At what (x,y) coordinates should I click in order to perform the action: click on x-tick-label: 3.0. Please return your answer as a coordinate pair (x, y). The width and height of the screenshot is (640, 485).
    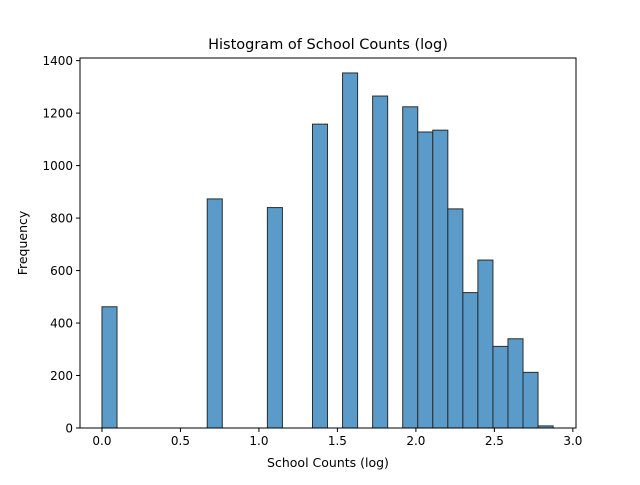
    Looking at the image, I should click on (572, 441).